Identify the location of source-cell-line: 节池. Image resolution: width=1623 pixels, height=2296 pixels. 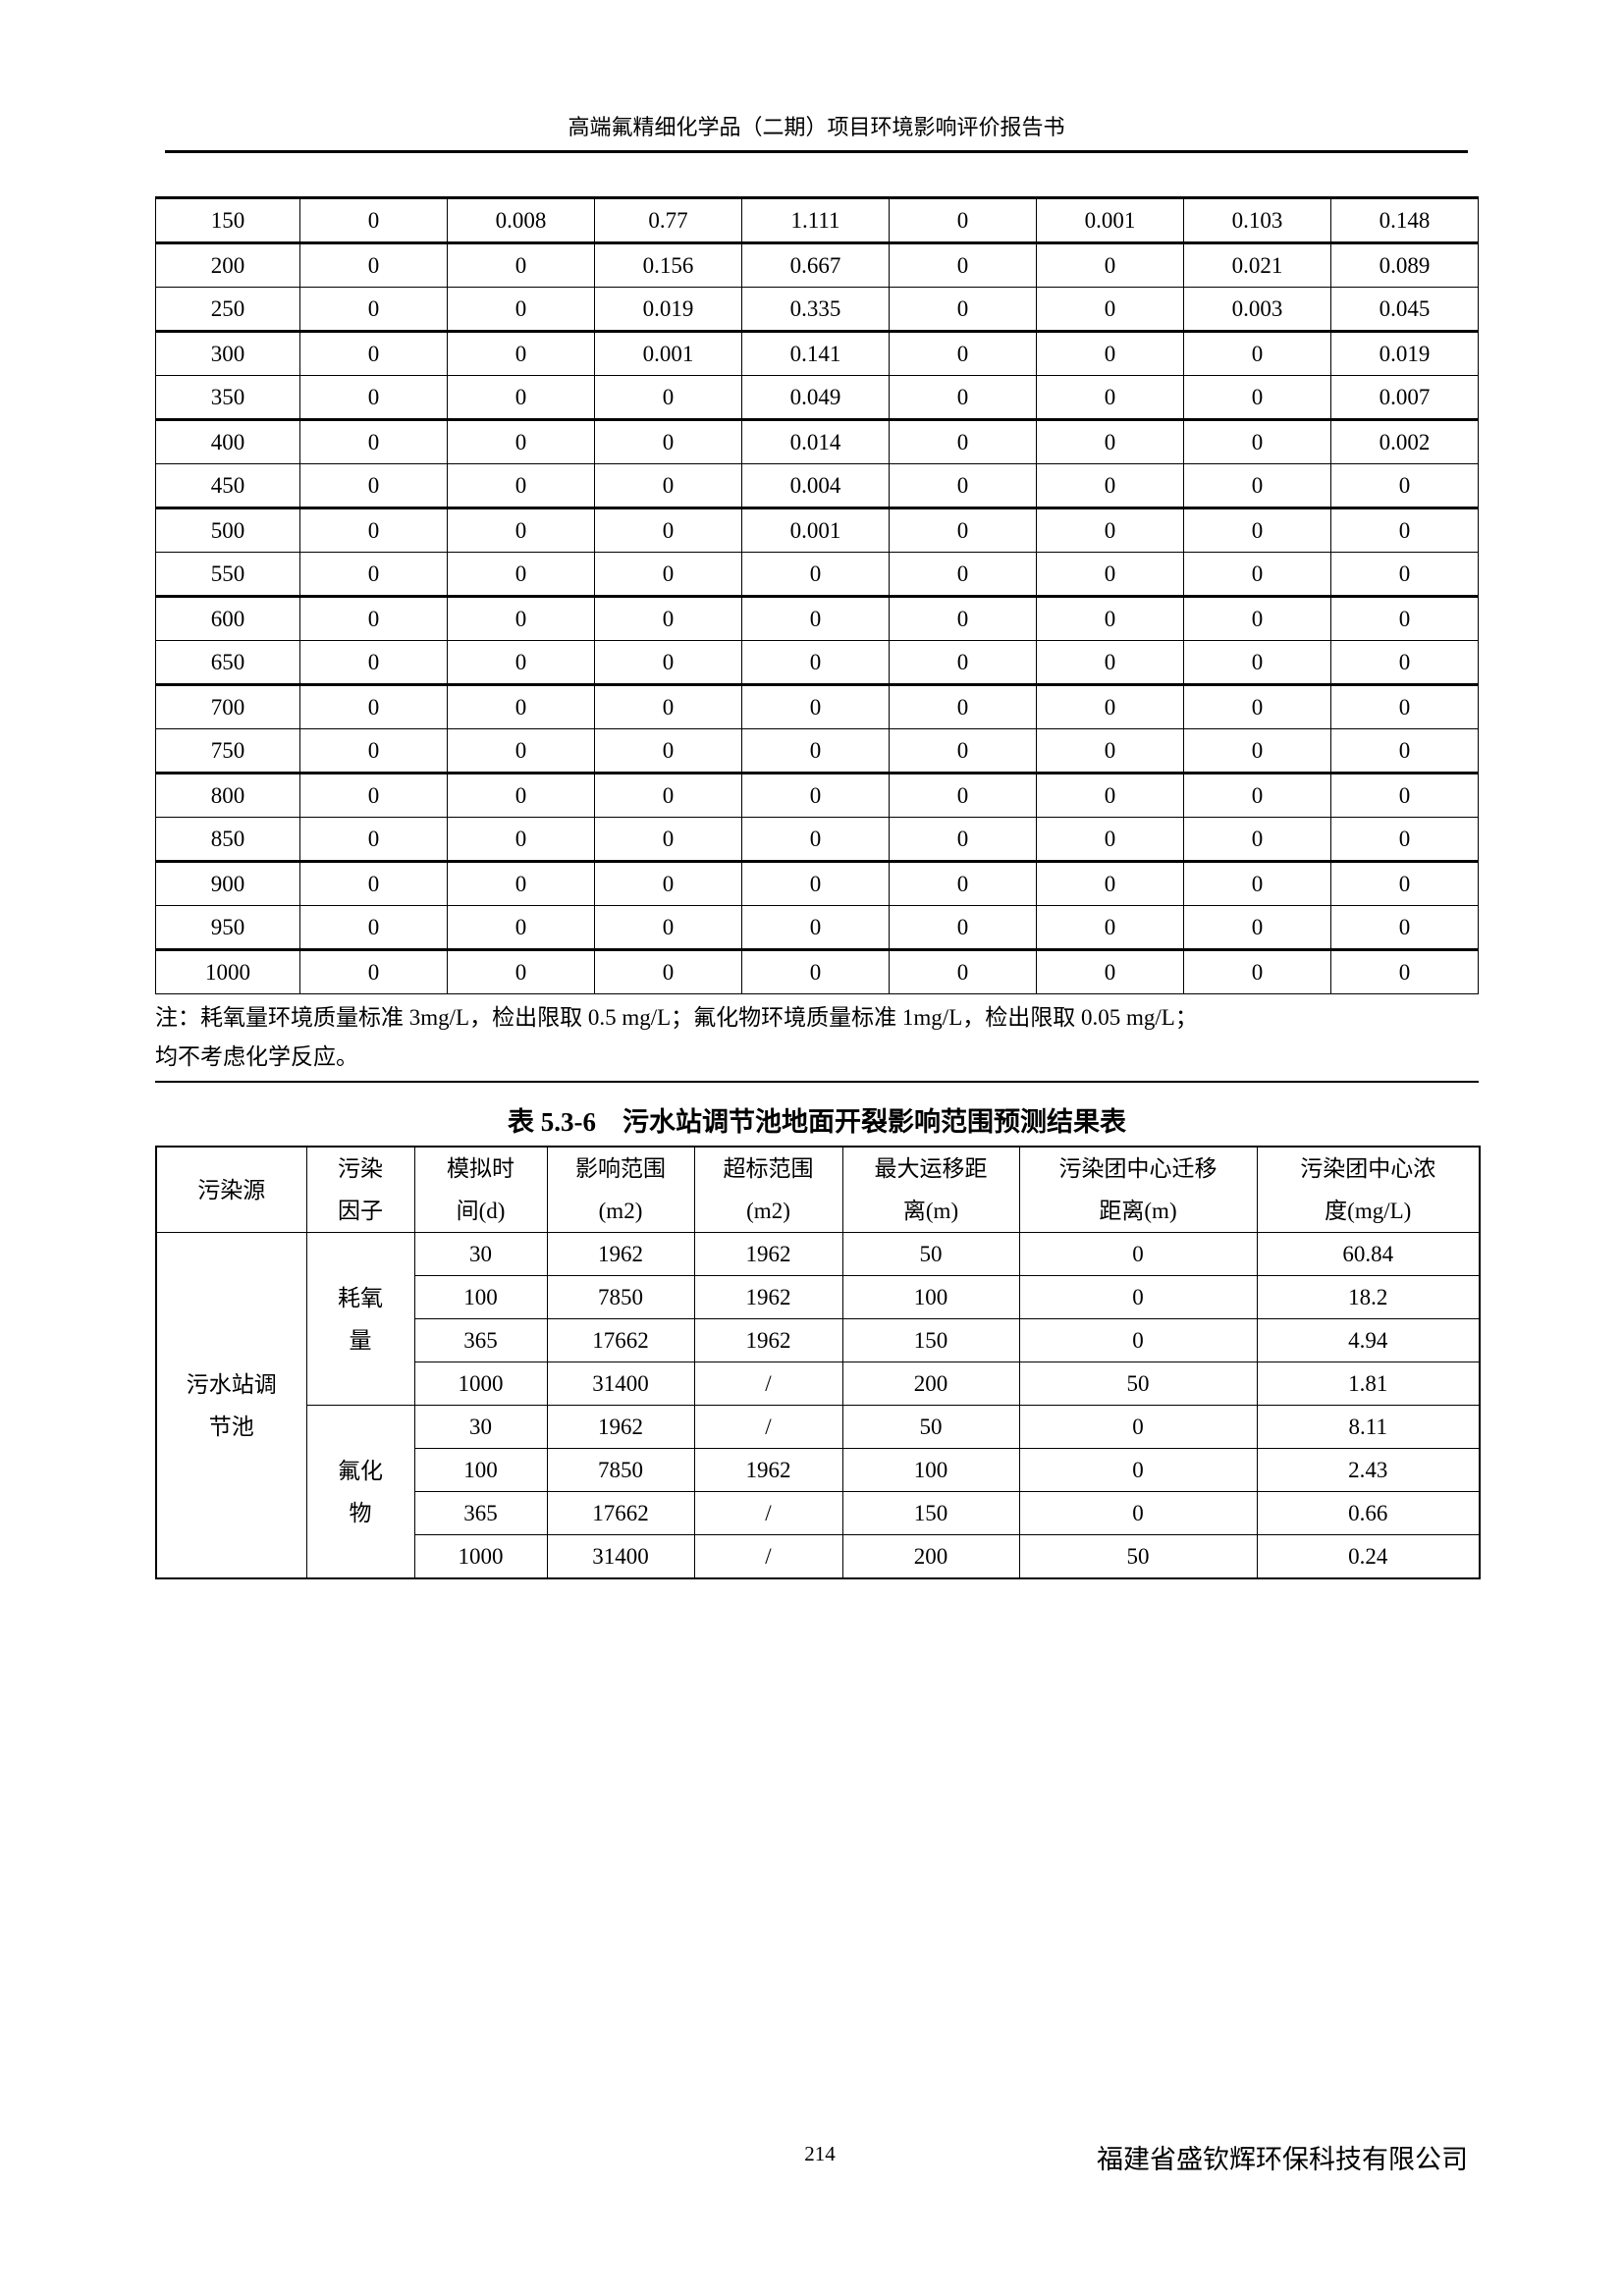
(231, 1426).